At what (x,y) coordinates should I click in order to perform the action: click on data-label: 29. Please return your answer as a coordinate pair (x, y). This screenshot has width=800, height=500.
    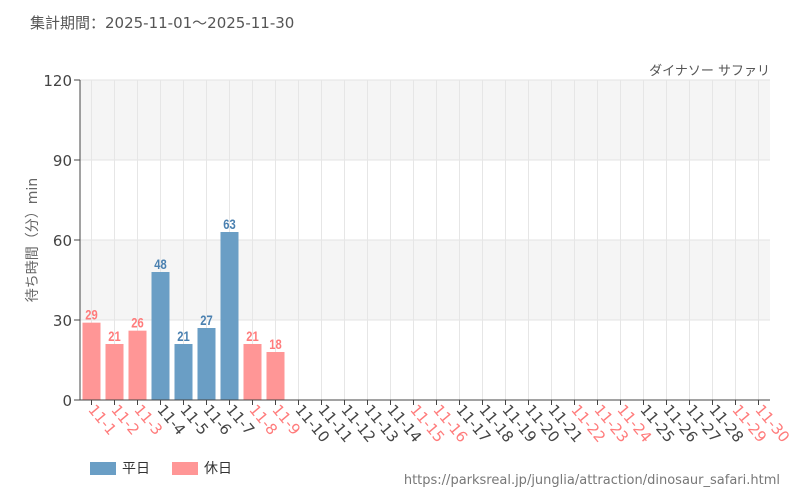
    Looking at the image, I should click on (91, 315).